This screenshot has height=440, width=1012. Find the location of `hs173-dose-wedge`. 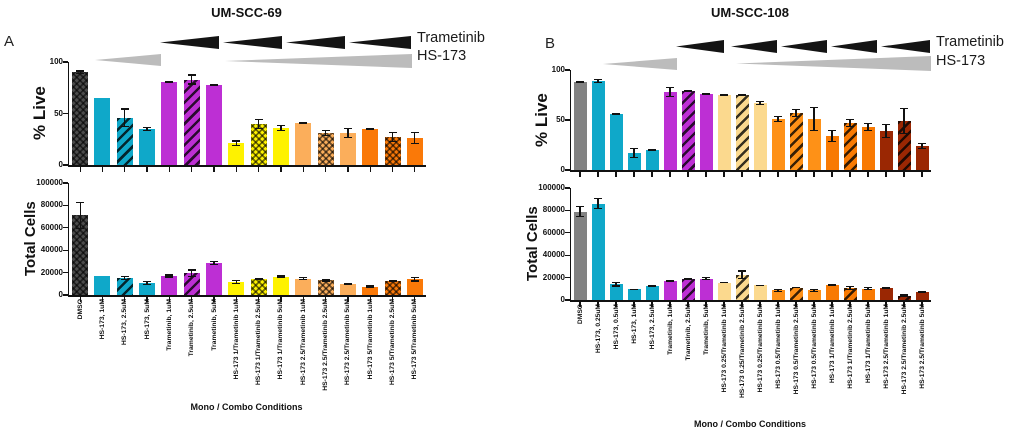

hs173-dose-wedge is located at coordinates (640, 64).